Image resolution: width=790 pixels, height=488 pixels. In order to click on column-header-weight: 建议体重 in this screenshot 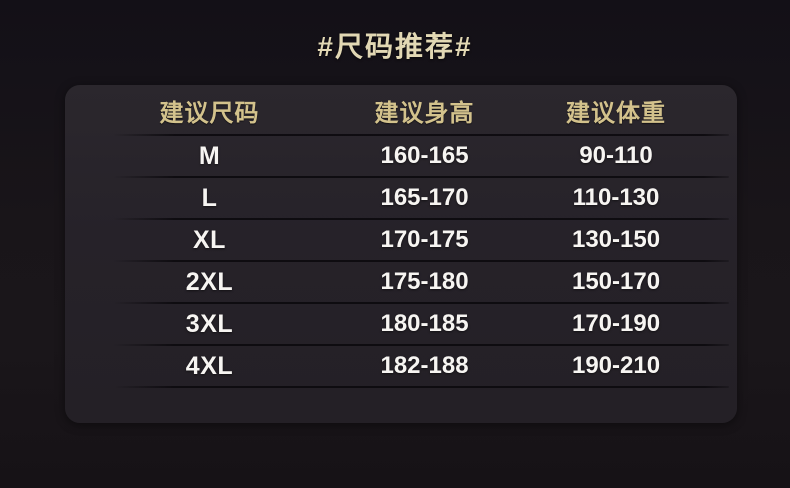, I will do `click(616, 113)`.